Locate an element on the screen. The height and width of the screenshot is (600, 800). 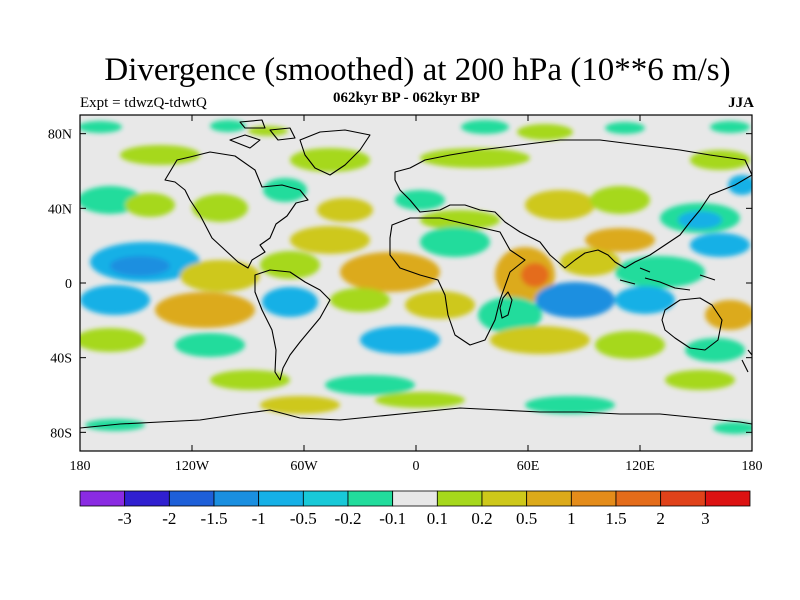
coastline-new-zealand is located at coordinates (746, 361).